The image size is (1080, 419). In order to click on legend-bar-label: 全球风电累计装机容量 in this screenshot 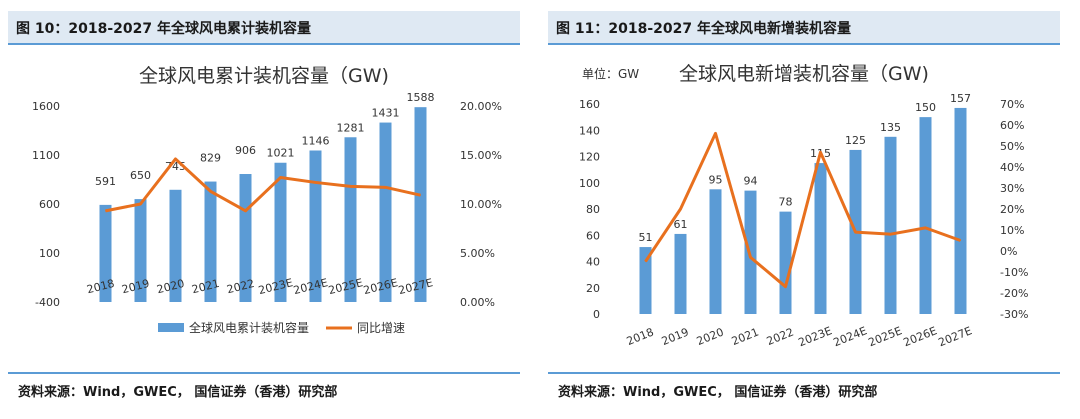, I will do `click(249, 327)`.